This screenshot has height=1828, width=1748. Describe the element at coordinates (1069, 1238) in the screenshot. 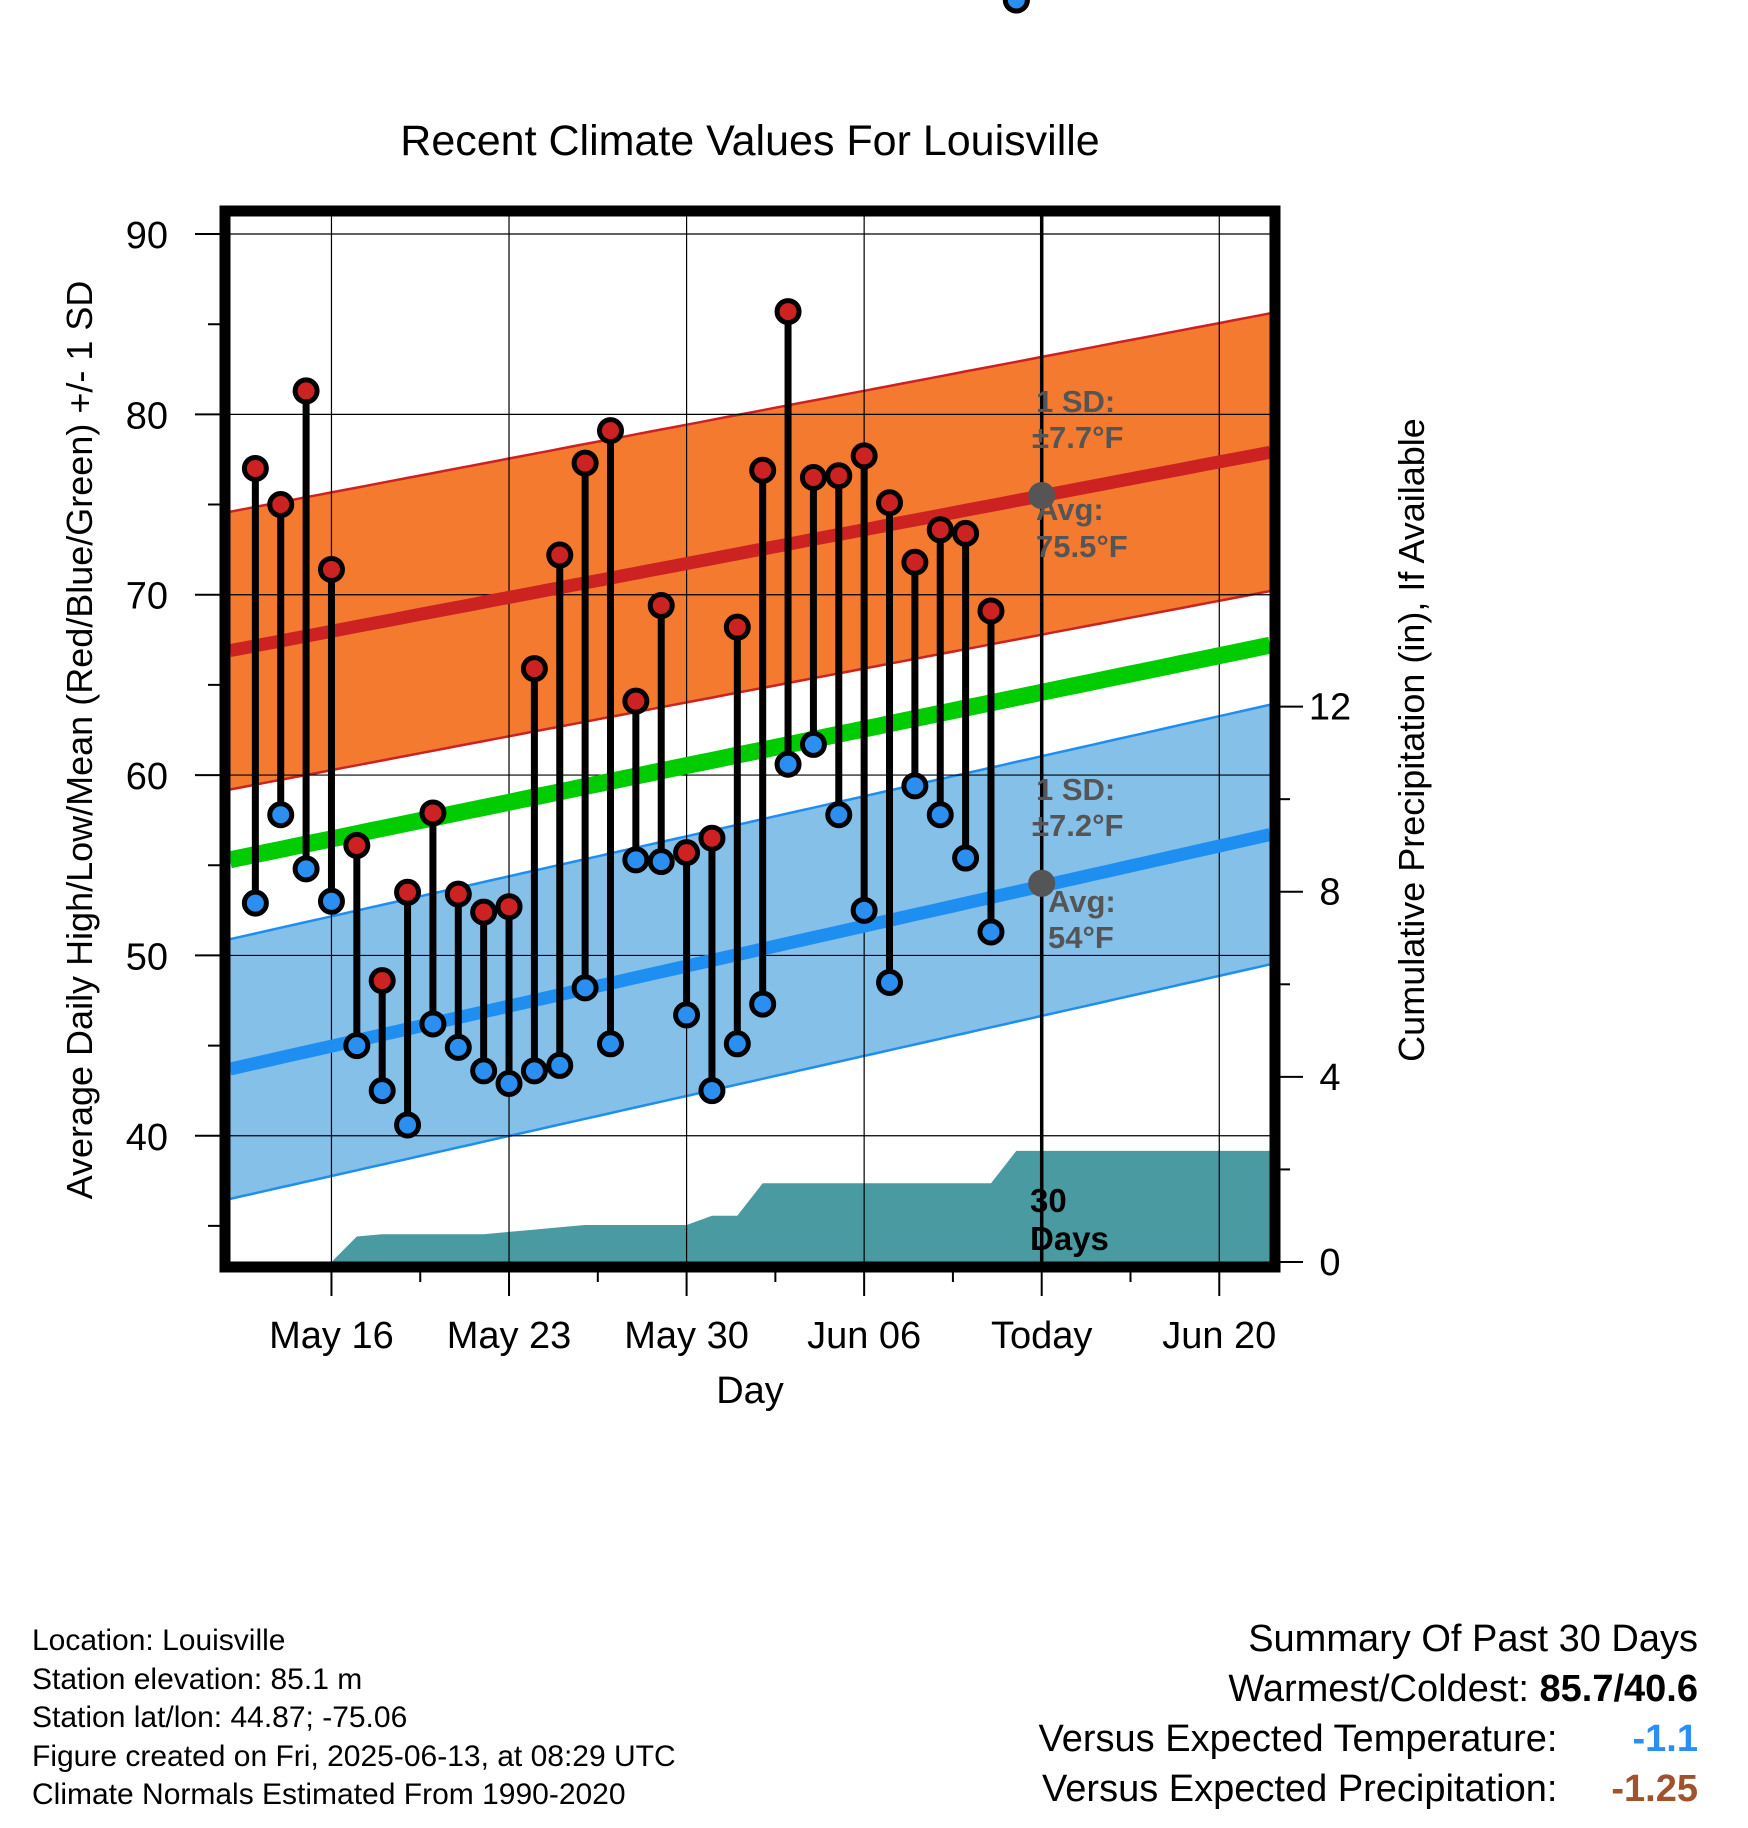

I see `days-label-text: Days` at that location.